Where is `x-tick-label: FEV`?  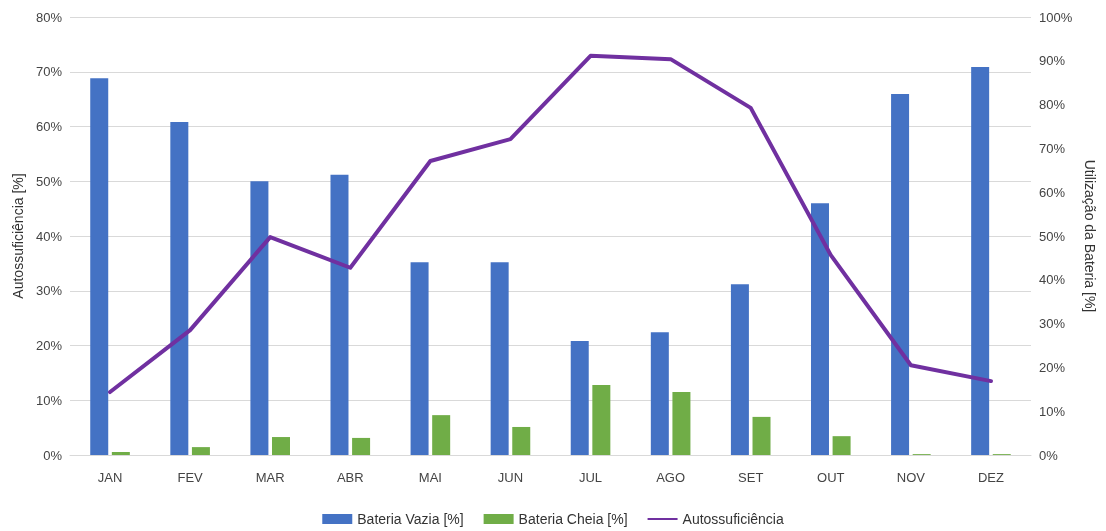
x-tick-label: FEV is located at coordinates (190, 477).